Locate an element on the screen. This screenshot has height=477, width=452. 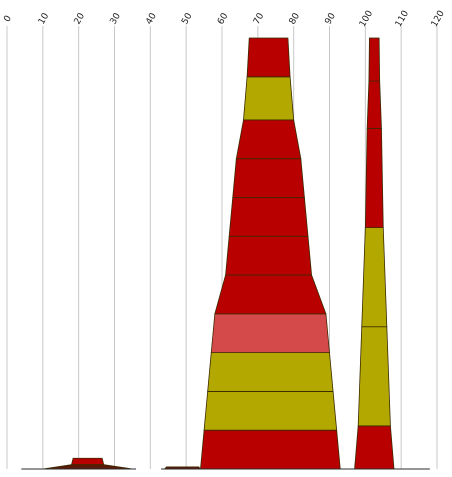
x-tick-label: 90 is located at coordinates (331, 18).